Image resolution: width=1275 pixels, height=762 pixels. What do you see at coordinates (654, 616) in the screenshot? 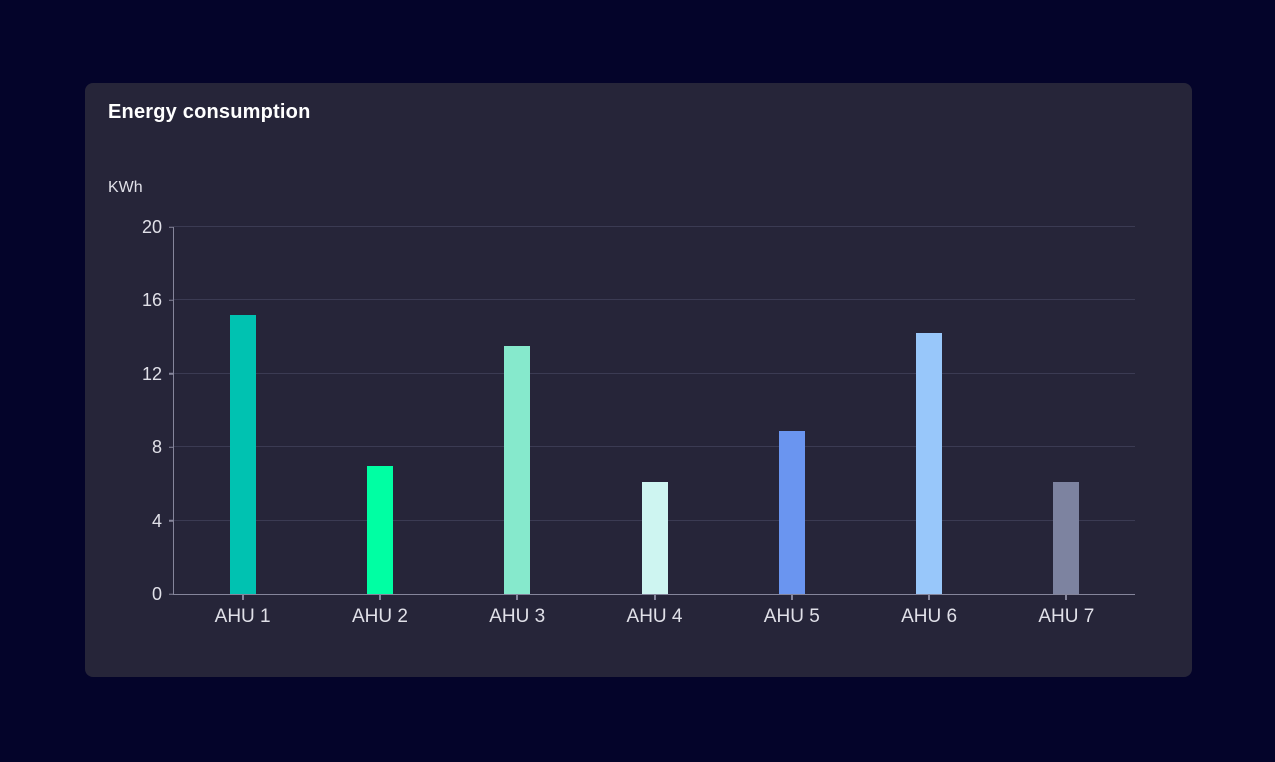
I see `x-axis-label-ahu-4: AHU 4` at bounding box center [654, 616].